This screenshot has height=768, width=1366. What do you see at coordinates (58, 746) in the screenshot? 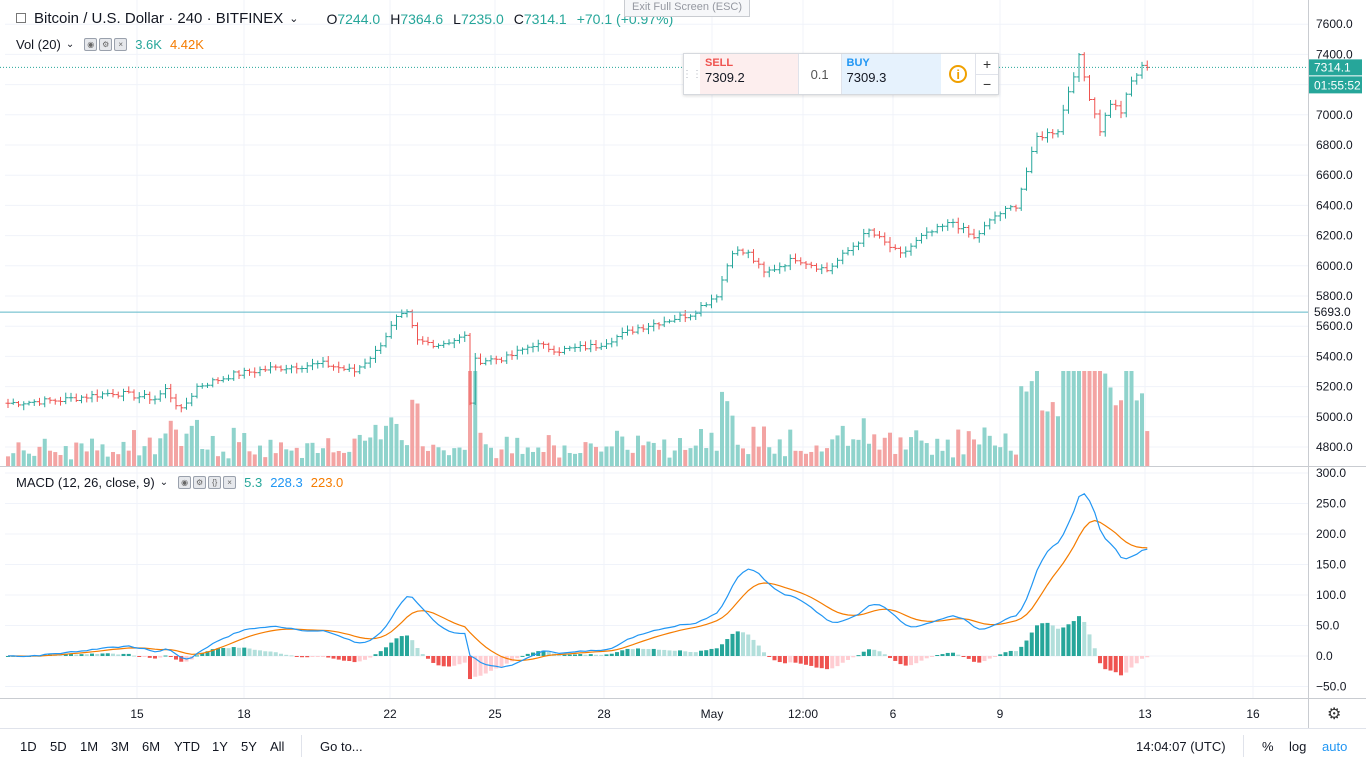
I see `timeframe-5d: 5D` at bounding box center [58, 746].